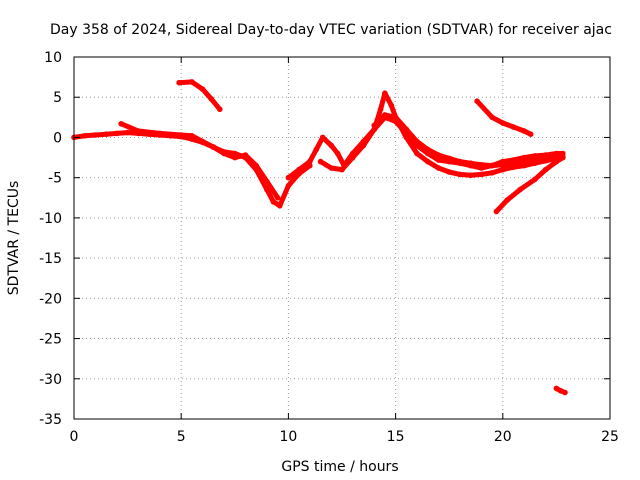  Describe the element at coordinates (344, 437) in the screenshot. I see `x-tick-labels: 0 5 10 15 20 25` at that location.